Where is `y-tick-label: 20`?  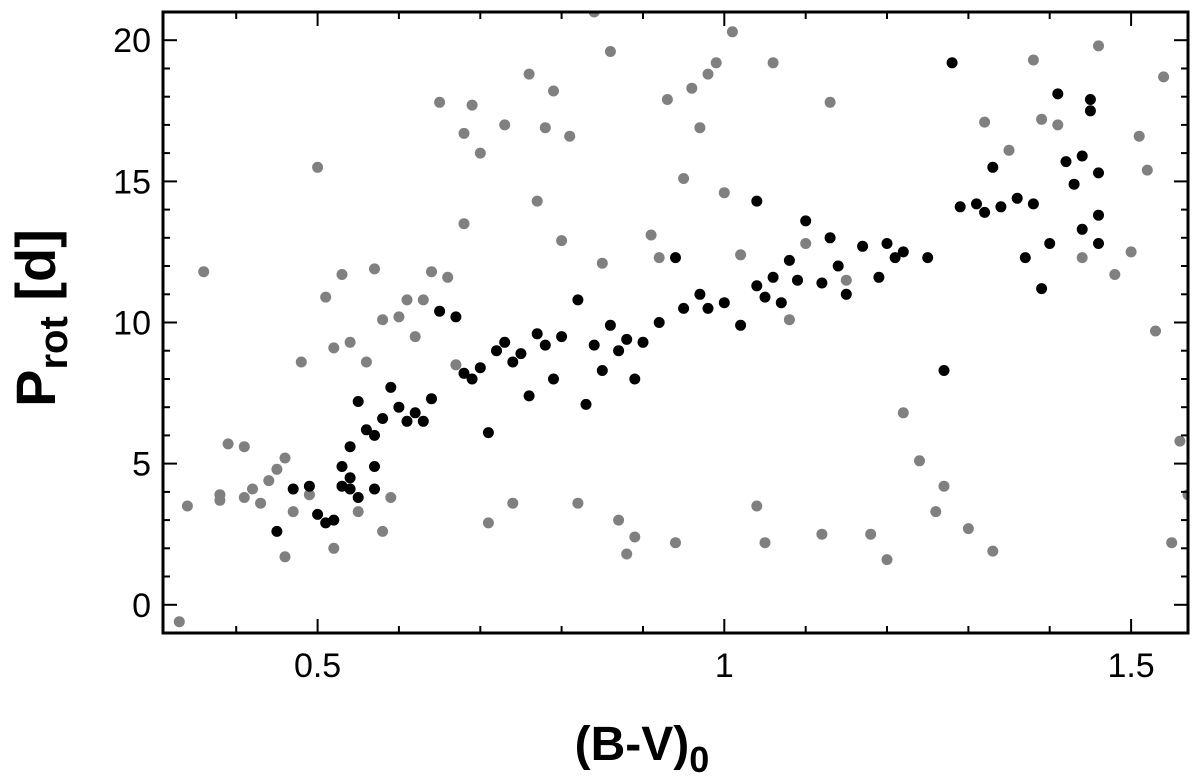 y-tick-label: 20 is located at coordinates (132, 41).